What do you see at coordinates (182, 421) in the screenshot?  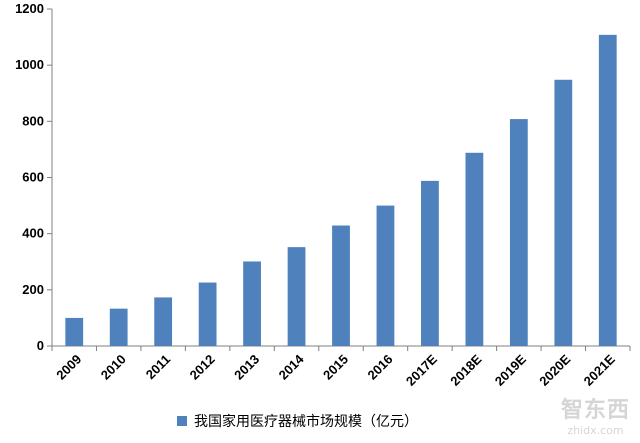 I see `legend-swatch` at bounding box center [182, 421].